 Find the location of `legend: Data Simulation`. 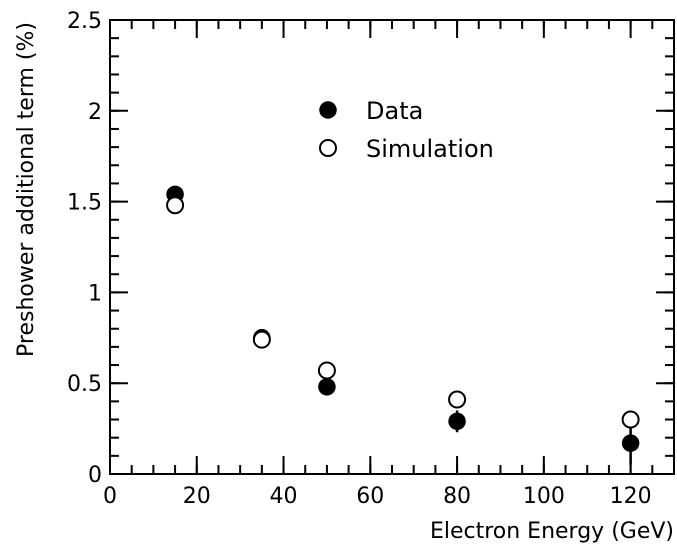

legend: Data Simulation is located at coordinates (406, 130).